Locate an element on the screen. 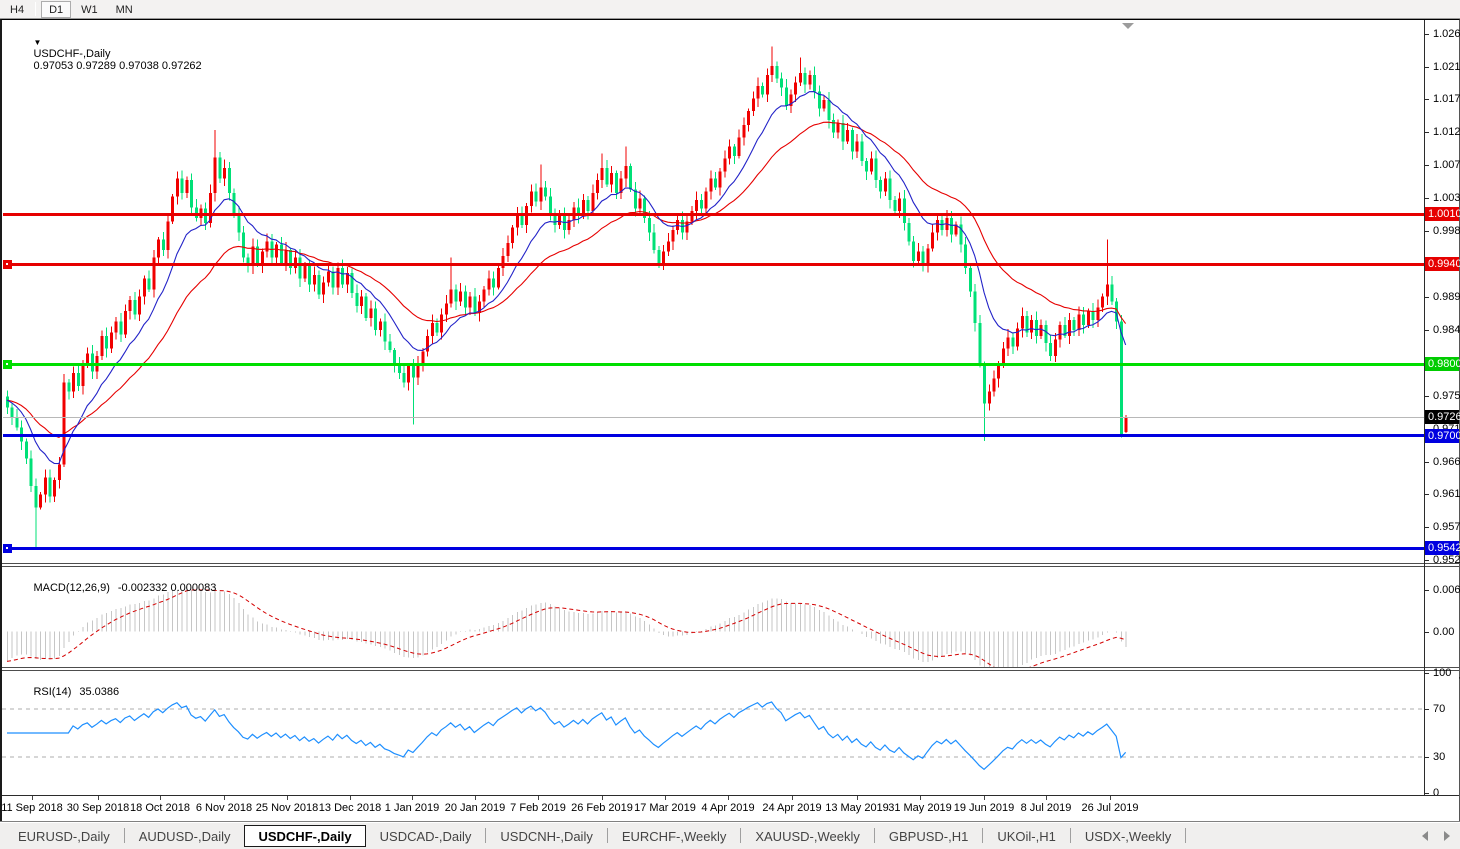 This screenshot has width=1460, height=849. rsi-value: 35.0386 is located at coordinates (99, 692).